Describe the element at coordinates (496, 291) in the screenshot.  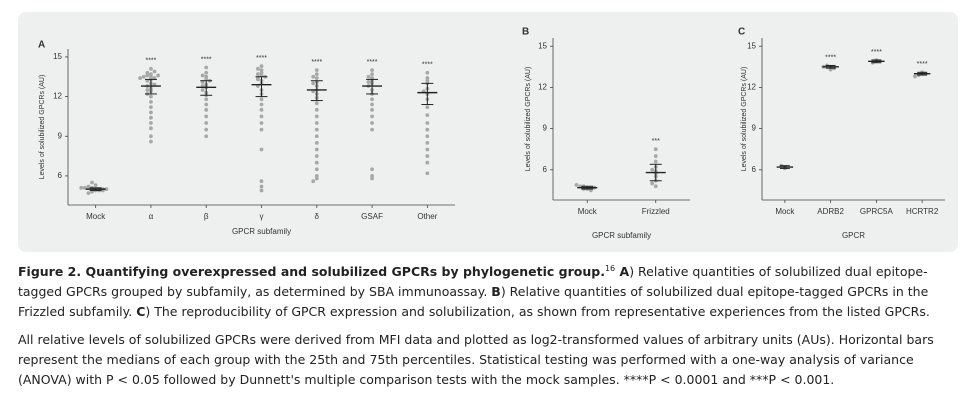
I see `caption-run: B` at that location.